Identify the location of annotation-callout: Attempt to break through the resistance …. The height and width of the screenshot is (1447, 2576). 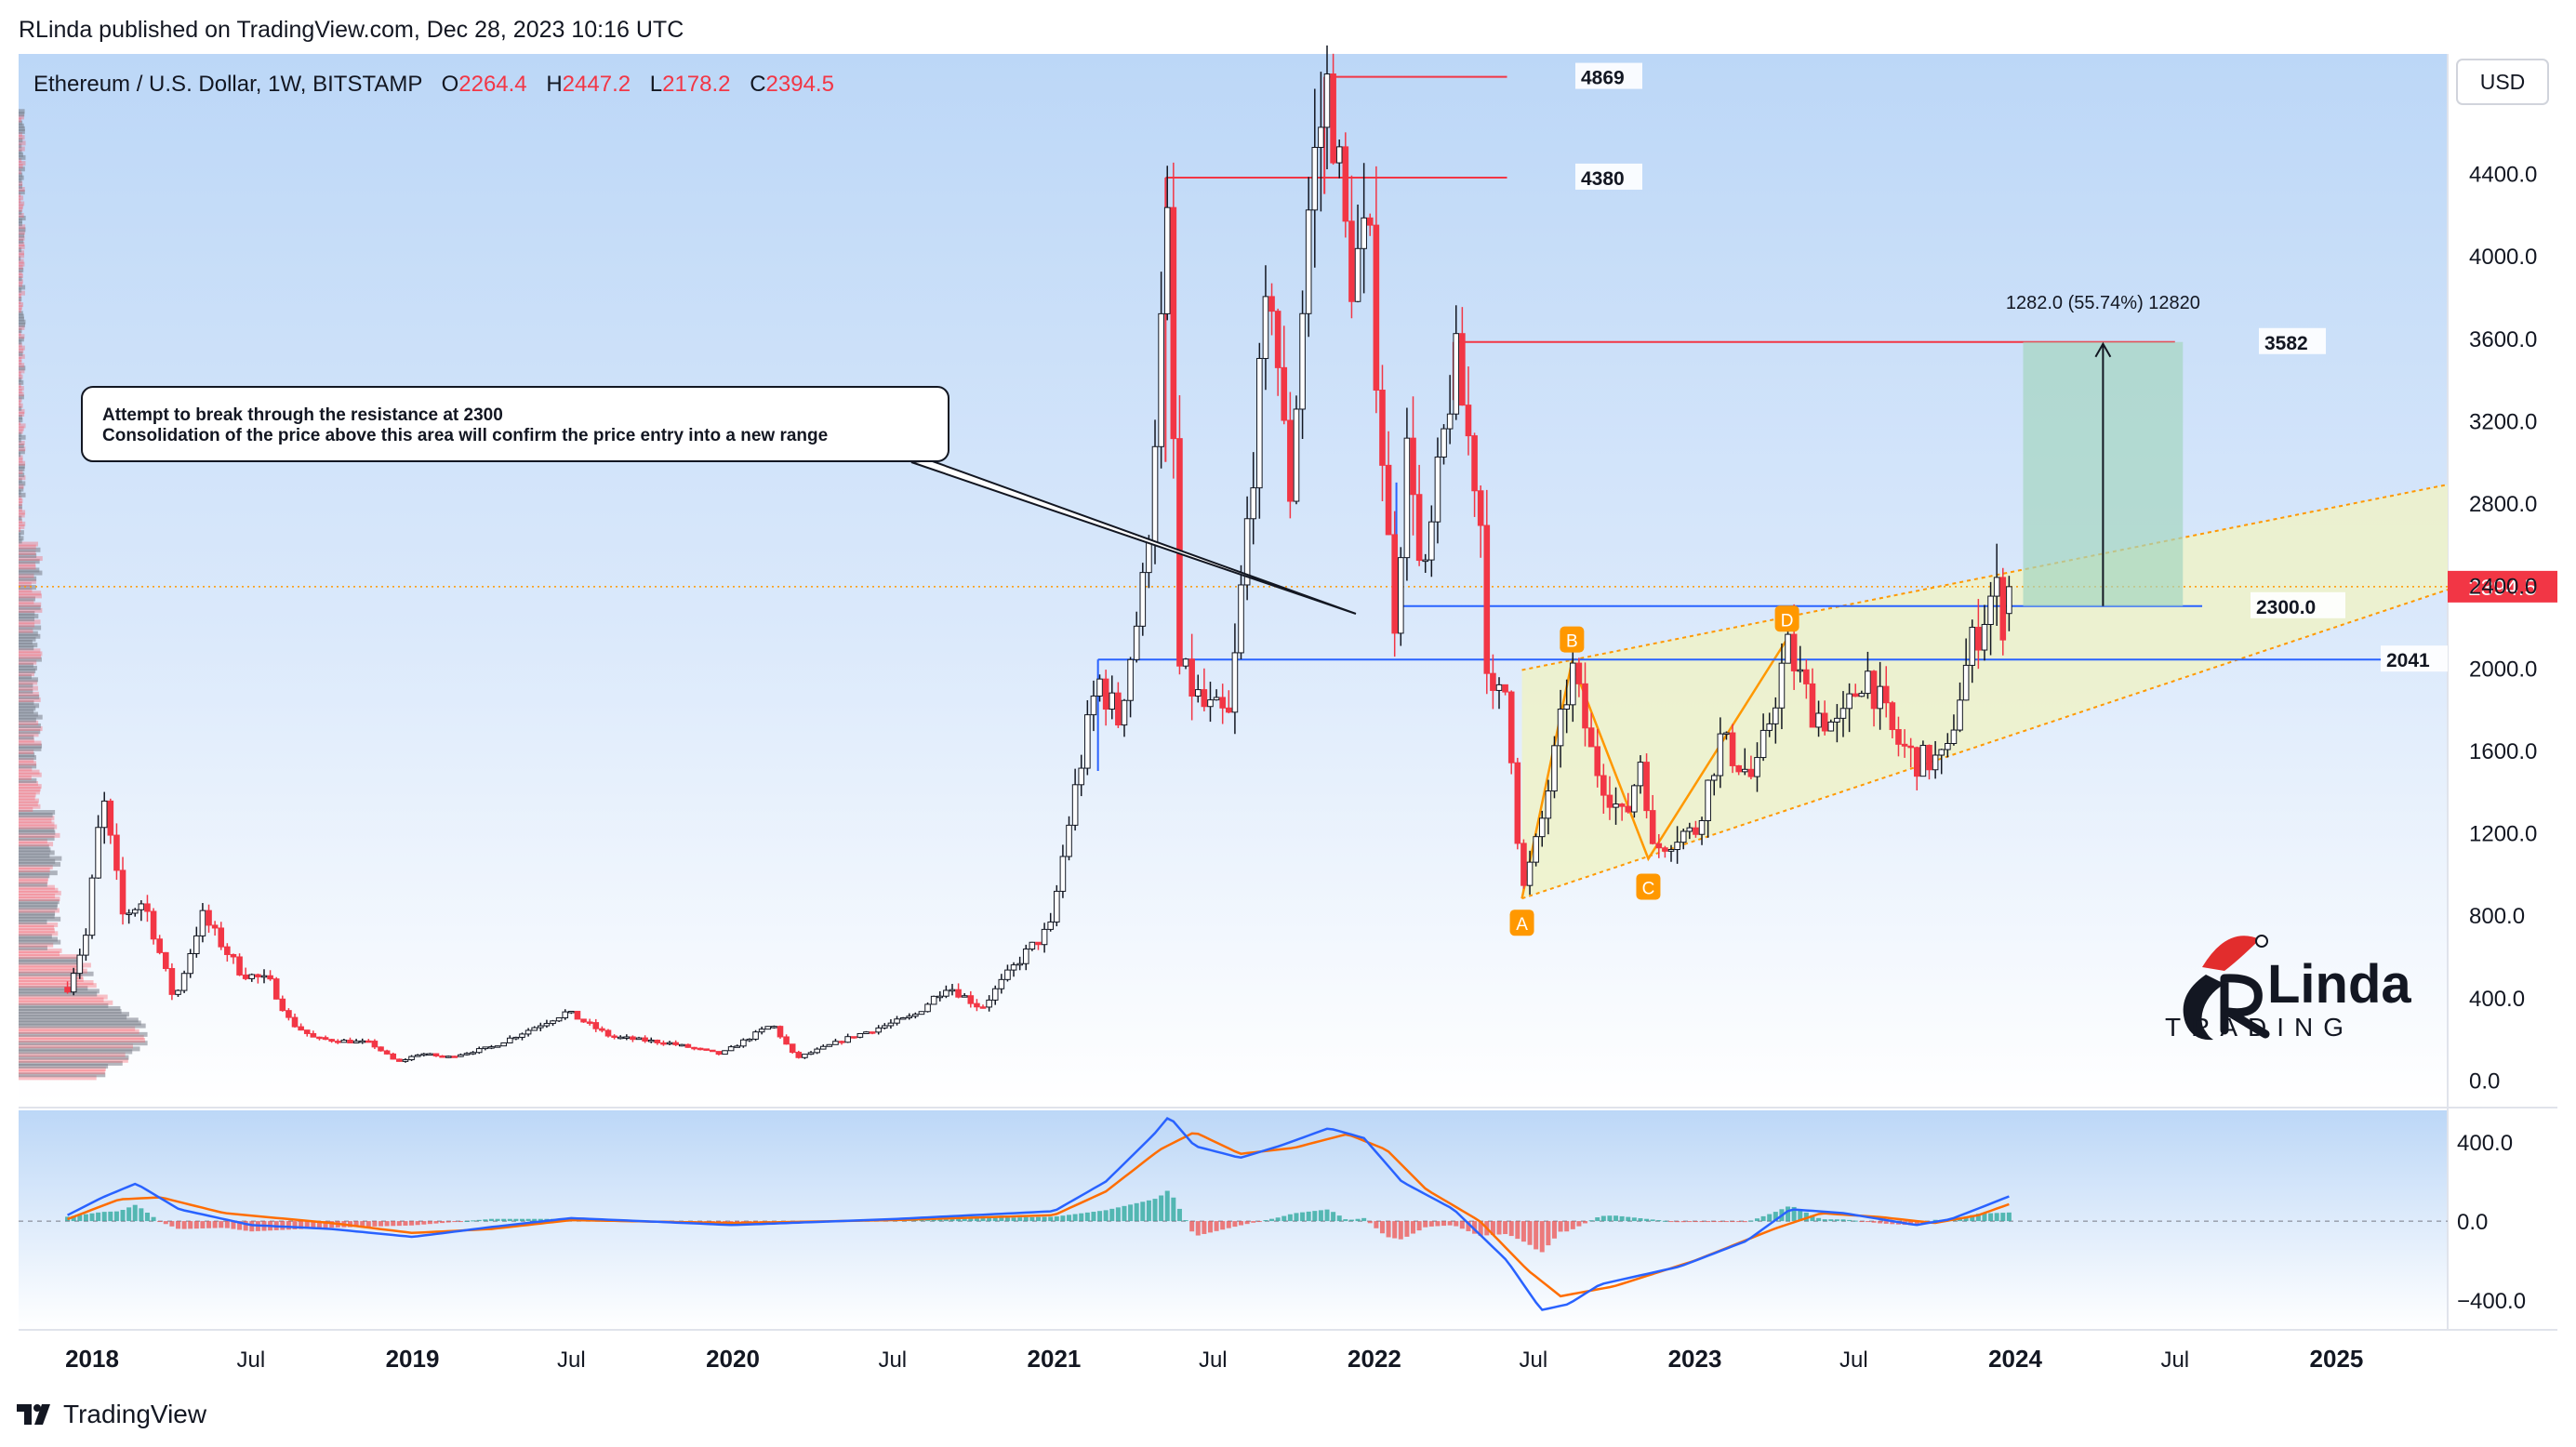
(719, 500).